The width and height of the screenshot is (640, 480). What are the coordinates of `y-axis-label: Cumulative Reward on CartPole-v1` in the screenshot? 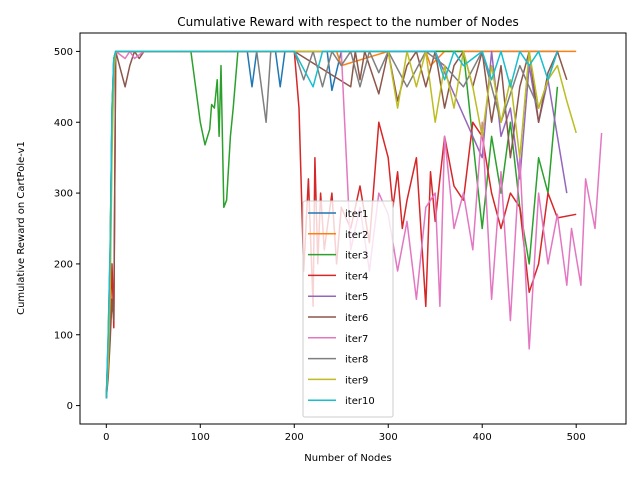 It's located at (21, 228).